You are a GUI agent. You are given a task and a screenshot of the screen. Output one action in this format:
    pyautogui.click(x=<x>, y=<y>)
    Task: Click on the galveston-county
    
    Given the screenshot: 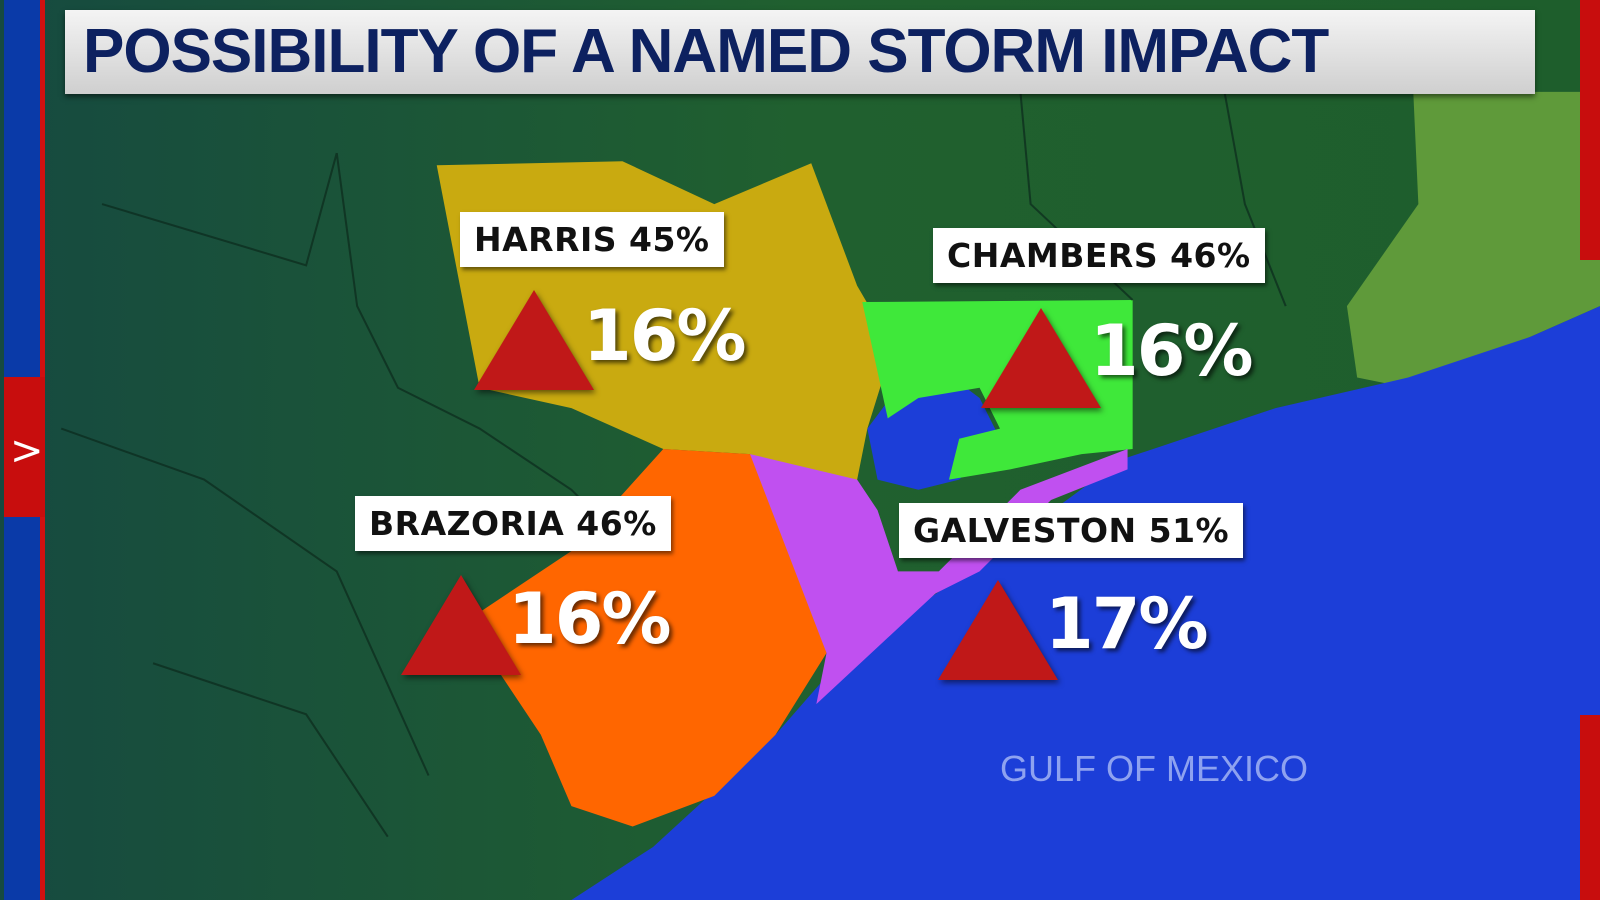 What is the action you would take?
    pyautogui.click(x=855, y=579)
    